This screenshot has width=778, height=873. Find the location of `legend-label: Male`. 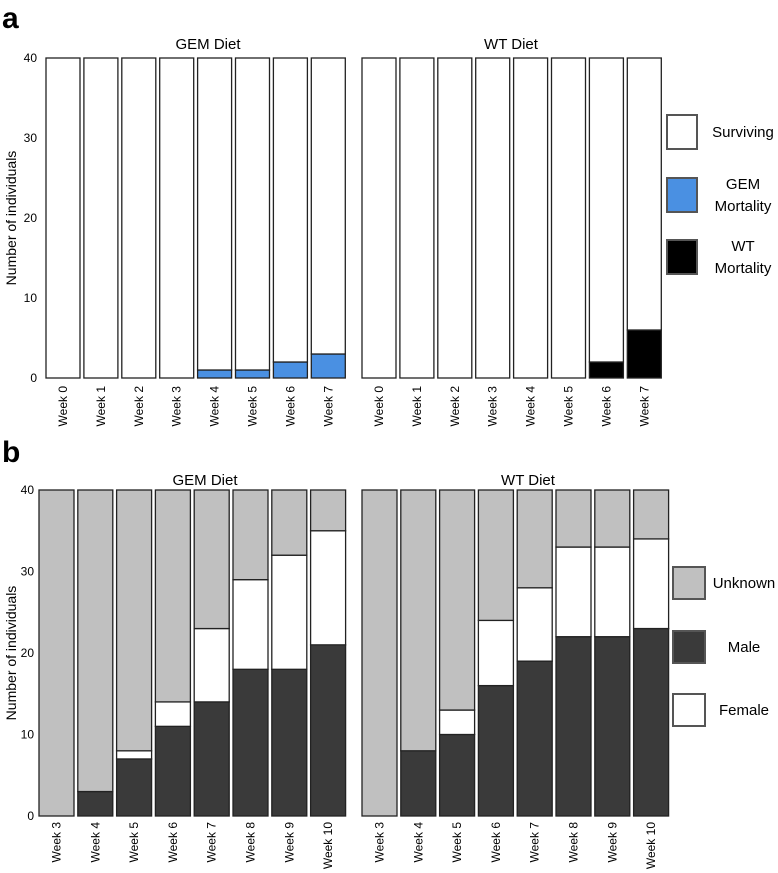

legend-label: Male is located at coordinates (744, 647).